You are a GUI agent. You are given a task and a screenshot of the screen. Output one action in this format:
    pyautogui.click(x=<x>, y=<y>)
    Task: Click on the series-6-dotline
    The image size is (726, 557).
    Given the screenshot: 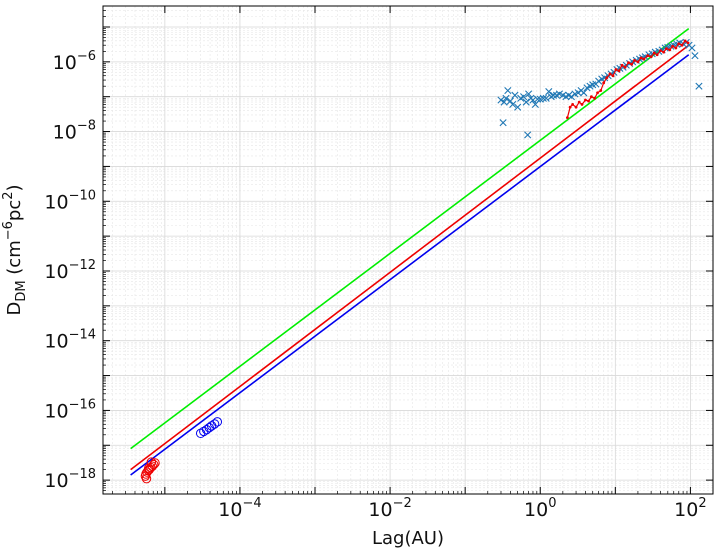 What is the action you would take?
    pyautogui.click(x=628, y=79)
    